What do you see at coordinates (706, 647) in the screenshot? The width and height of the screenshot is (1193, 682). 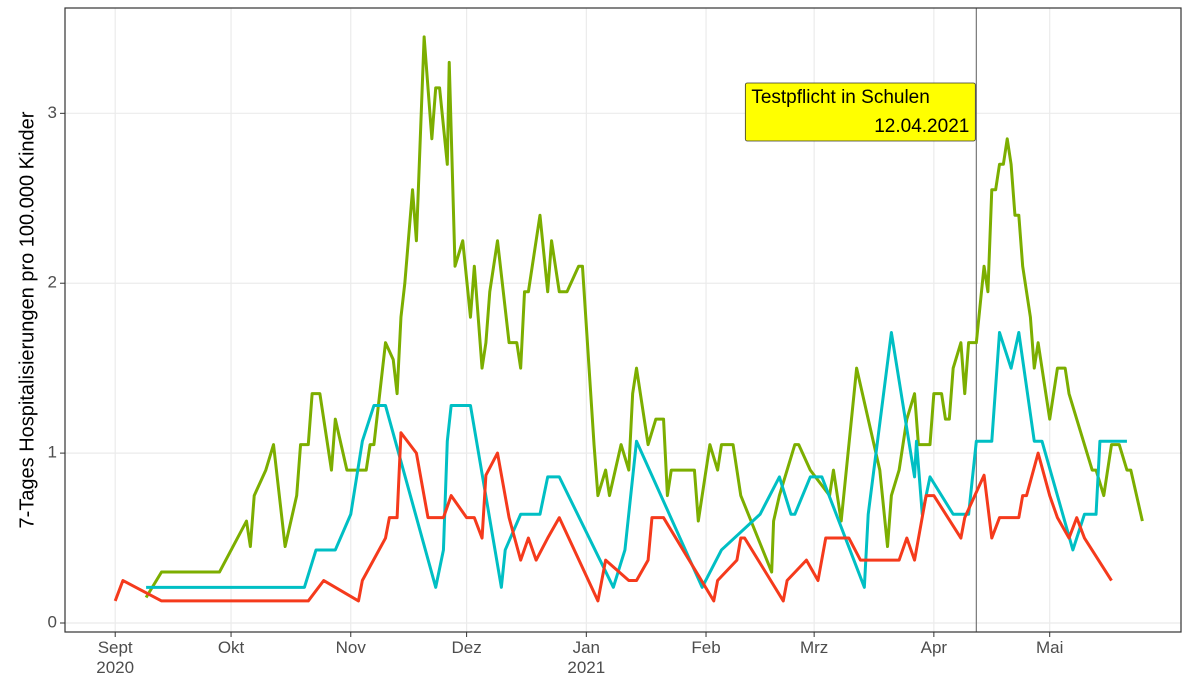 I see `x-tick-label: Feb` at bounding box center [706, 647].